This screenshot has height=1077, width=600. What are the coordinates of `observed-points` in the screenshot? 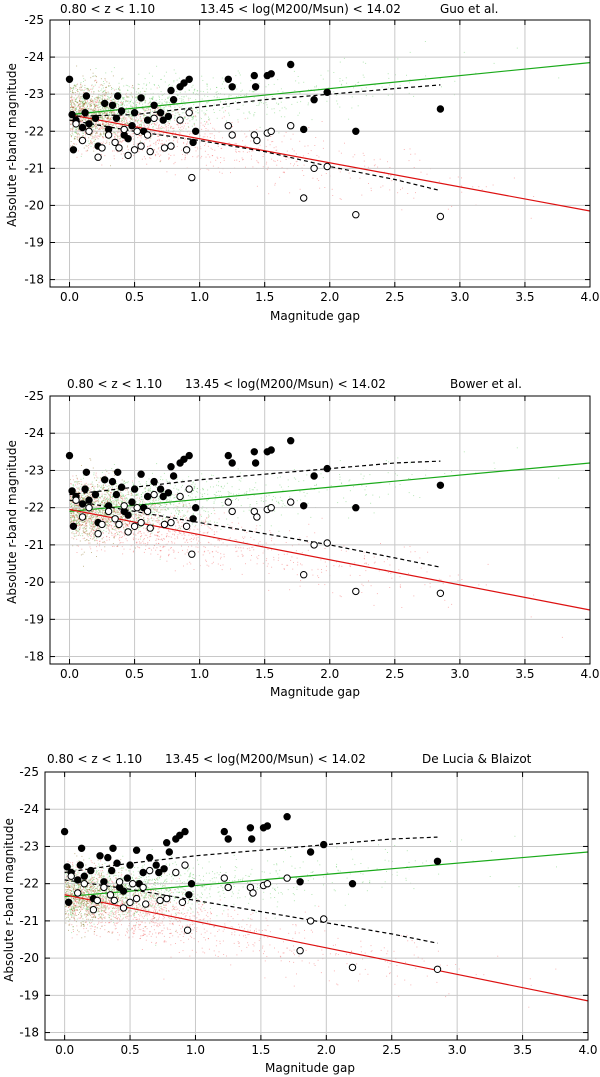 It's located at (255, 140).